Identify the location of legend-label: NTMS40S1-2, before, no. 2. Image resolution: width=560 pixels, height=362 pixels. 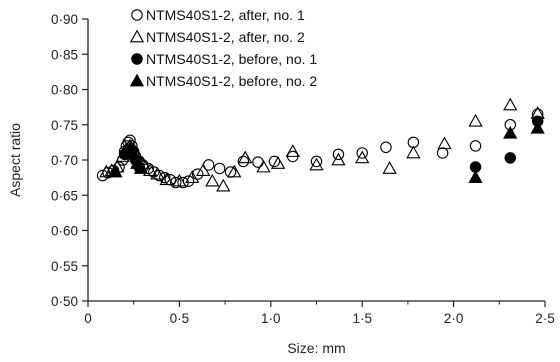
(231, 81).